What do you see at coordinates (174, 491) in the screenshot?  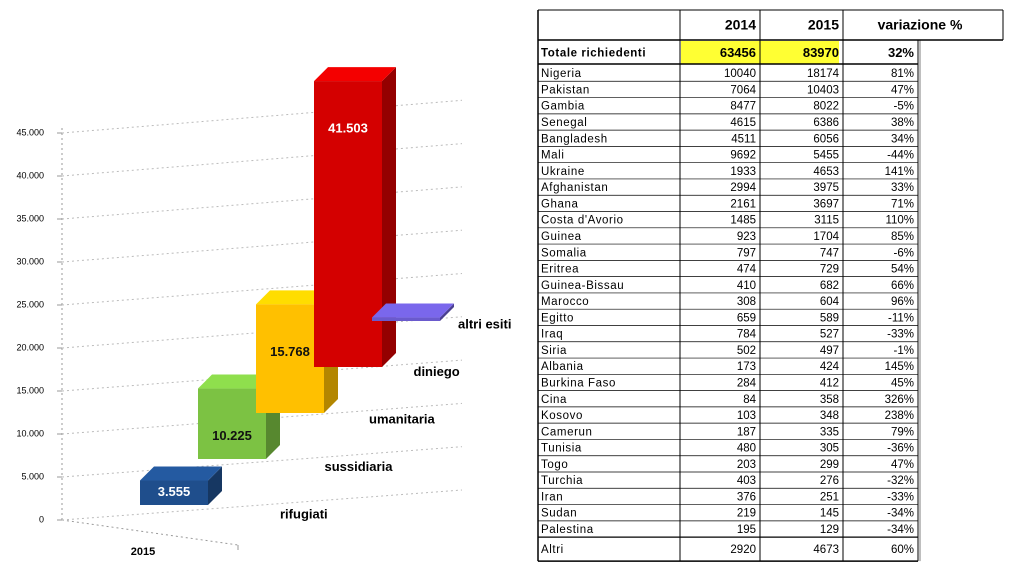 I see `value-label: 3.555` at bounding box center [174, 491].